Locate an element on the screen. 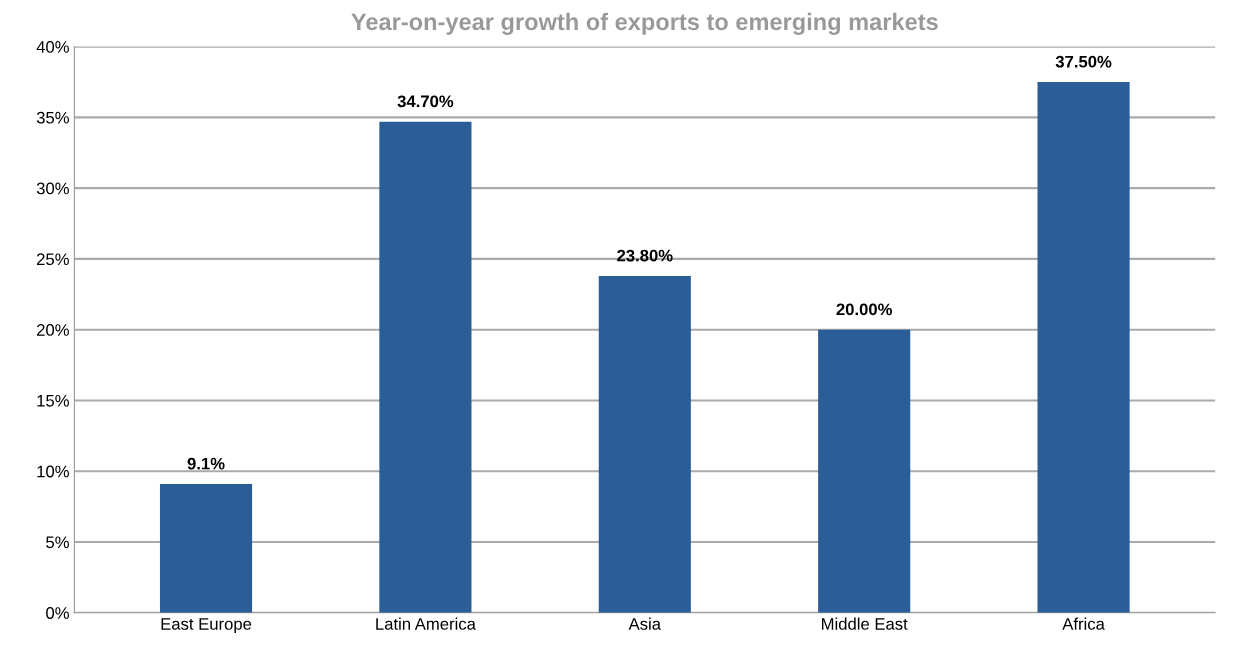  x-tick-label: Middle East is located at coordinates (865, 623).